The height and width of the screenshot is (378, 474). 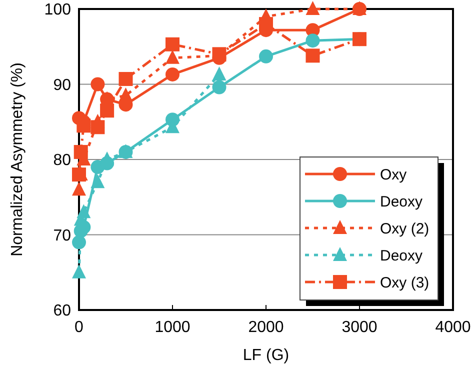 What do you see at coordinates (453, 327) in the screenshot?
I see `x-tick-label: 4000` at bounding box center [453, 327].